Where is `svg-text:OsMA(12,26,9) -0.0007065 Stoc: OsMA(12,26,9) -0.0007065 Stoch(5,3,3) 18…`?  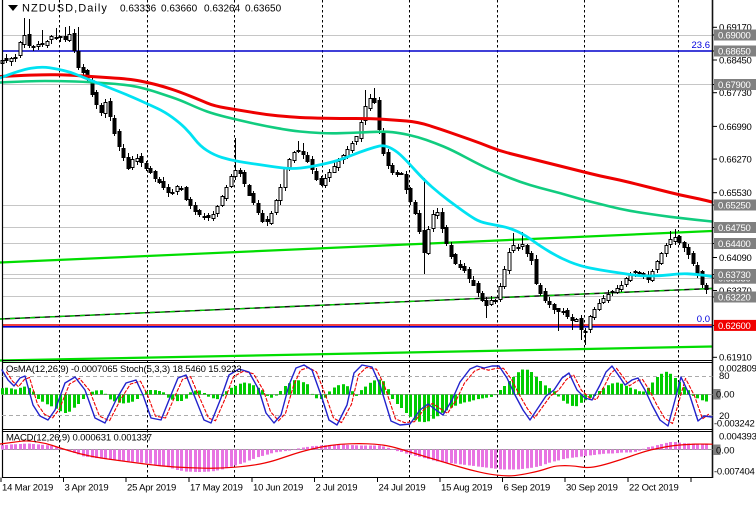 svg-text:OsMA(12,26,9) -0.0007065 Stoc: OsMA(12,26,9) -0.0007065 Stoch(5,3,3) 18… is located at coordinates (124, 369).